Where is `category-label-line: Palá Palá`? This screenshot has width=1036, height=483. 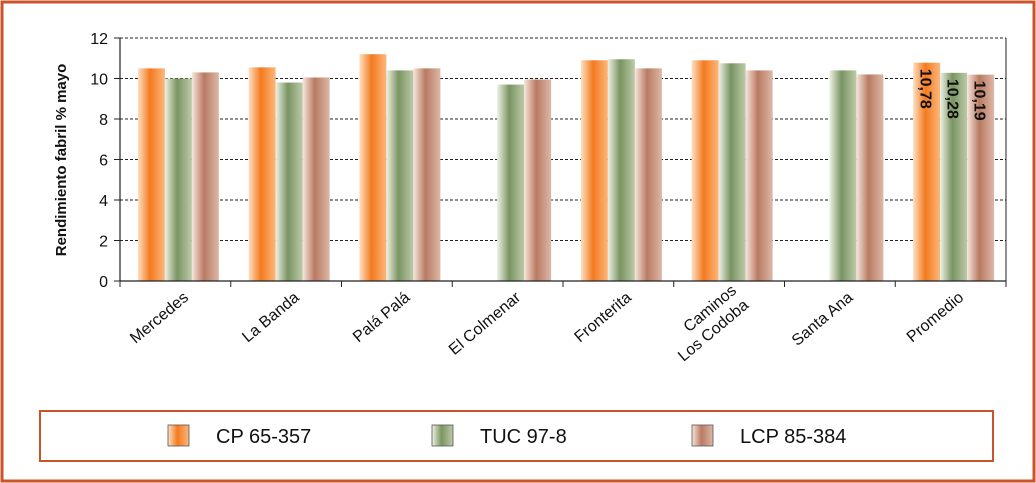
category-label-line: Palá Palá is located at coordinates (381, 317).